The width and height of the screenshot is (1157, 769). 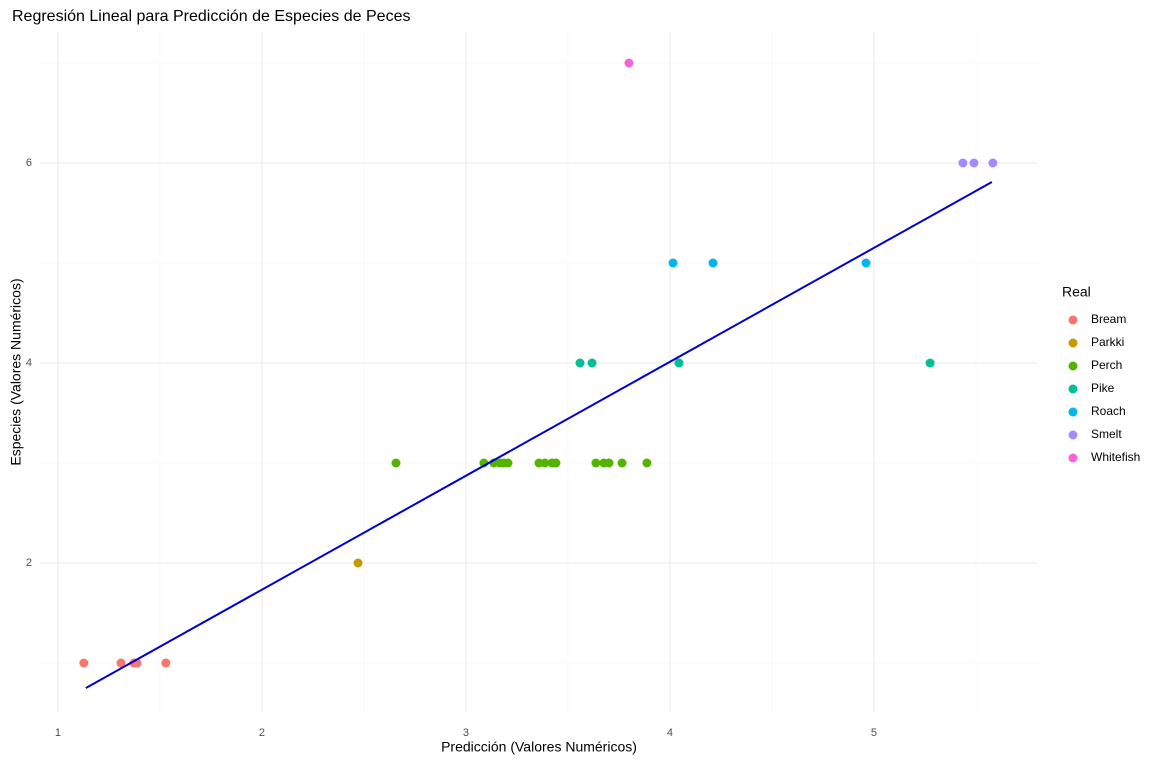 I want to click on x-tick-label: 2, so click(x=262, y=733).